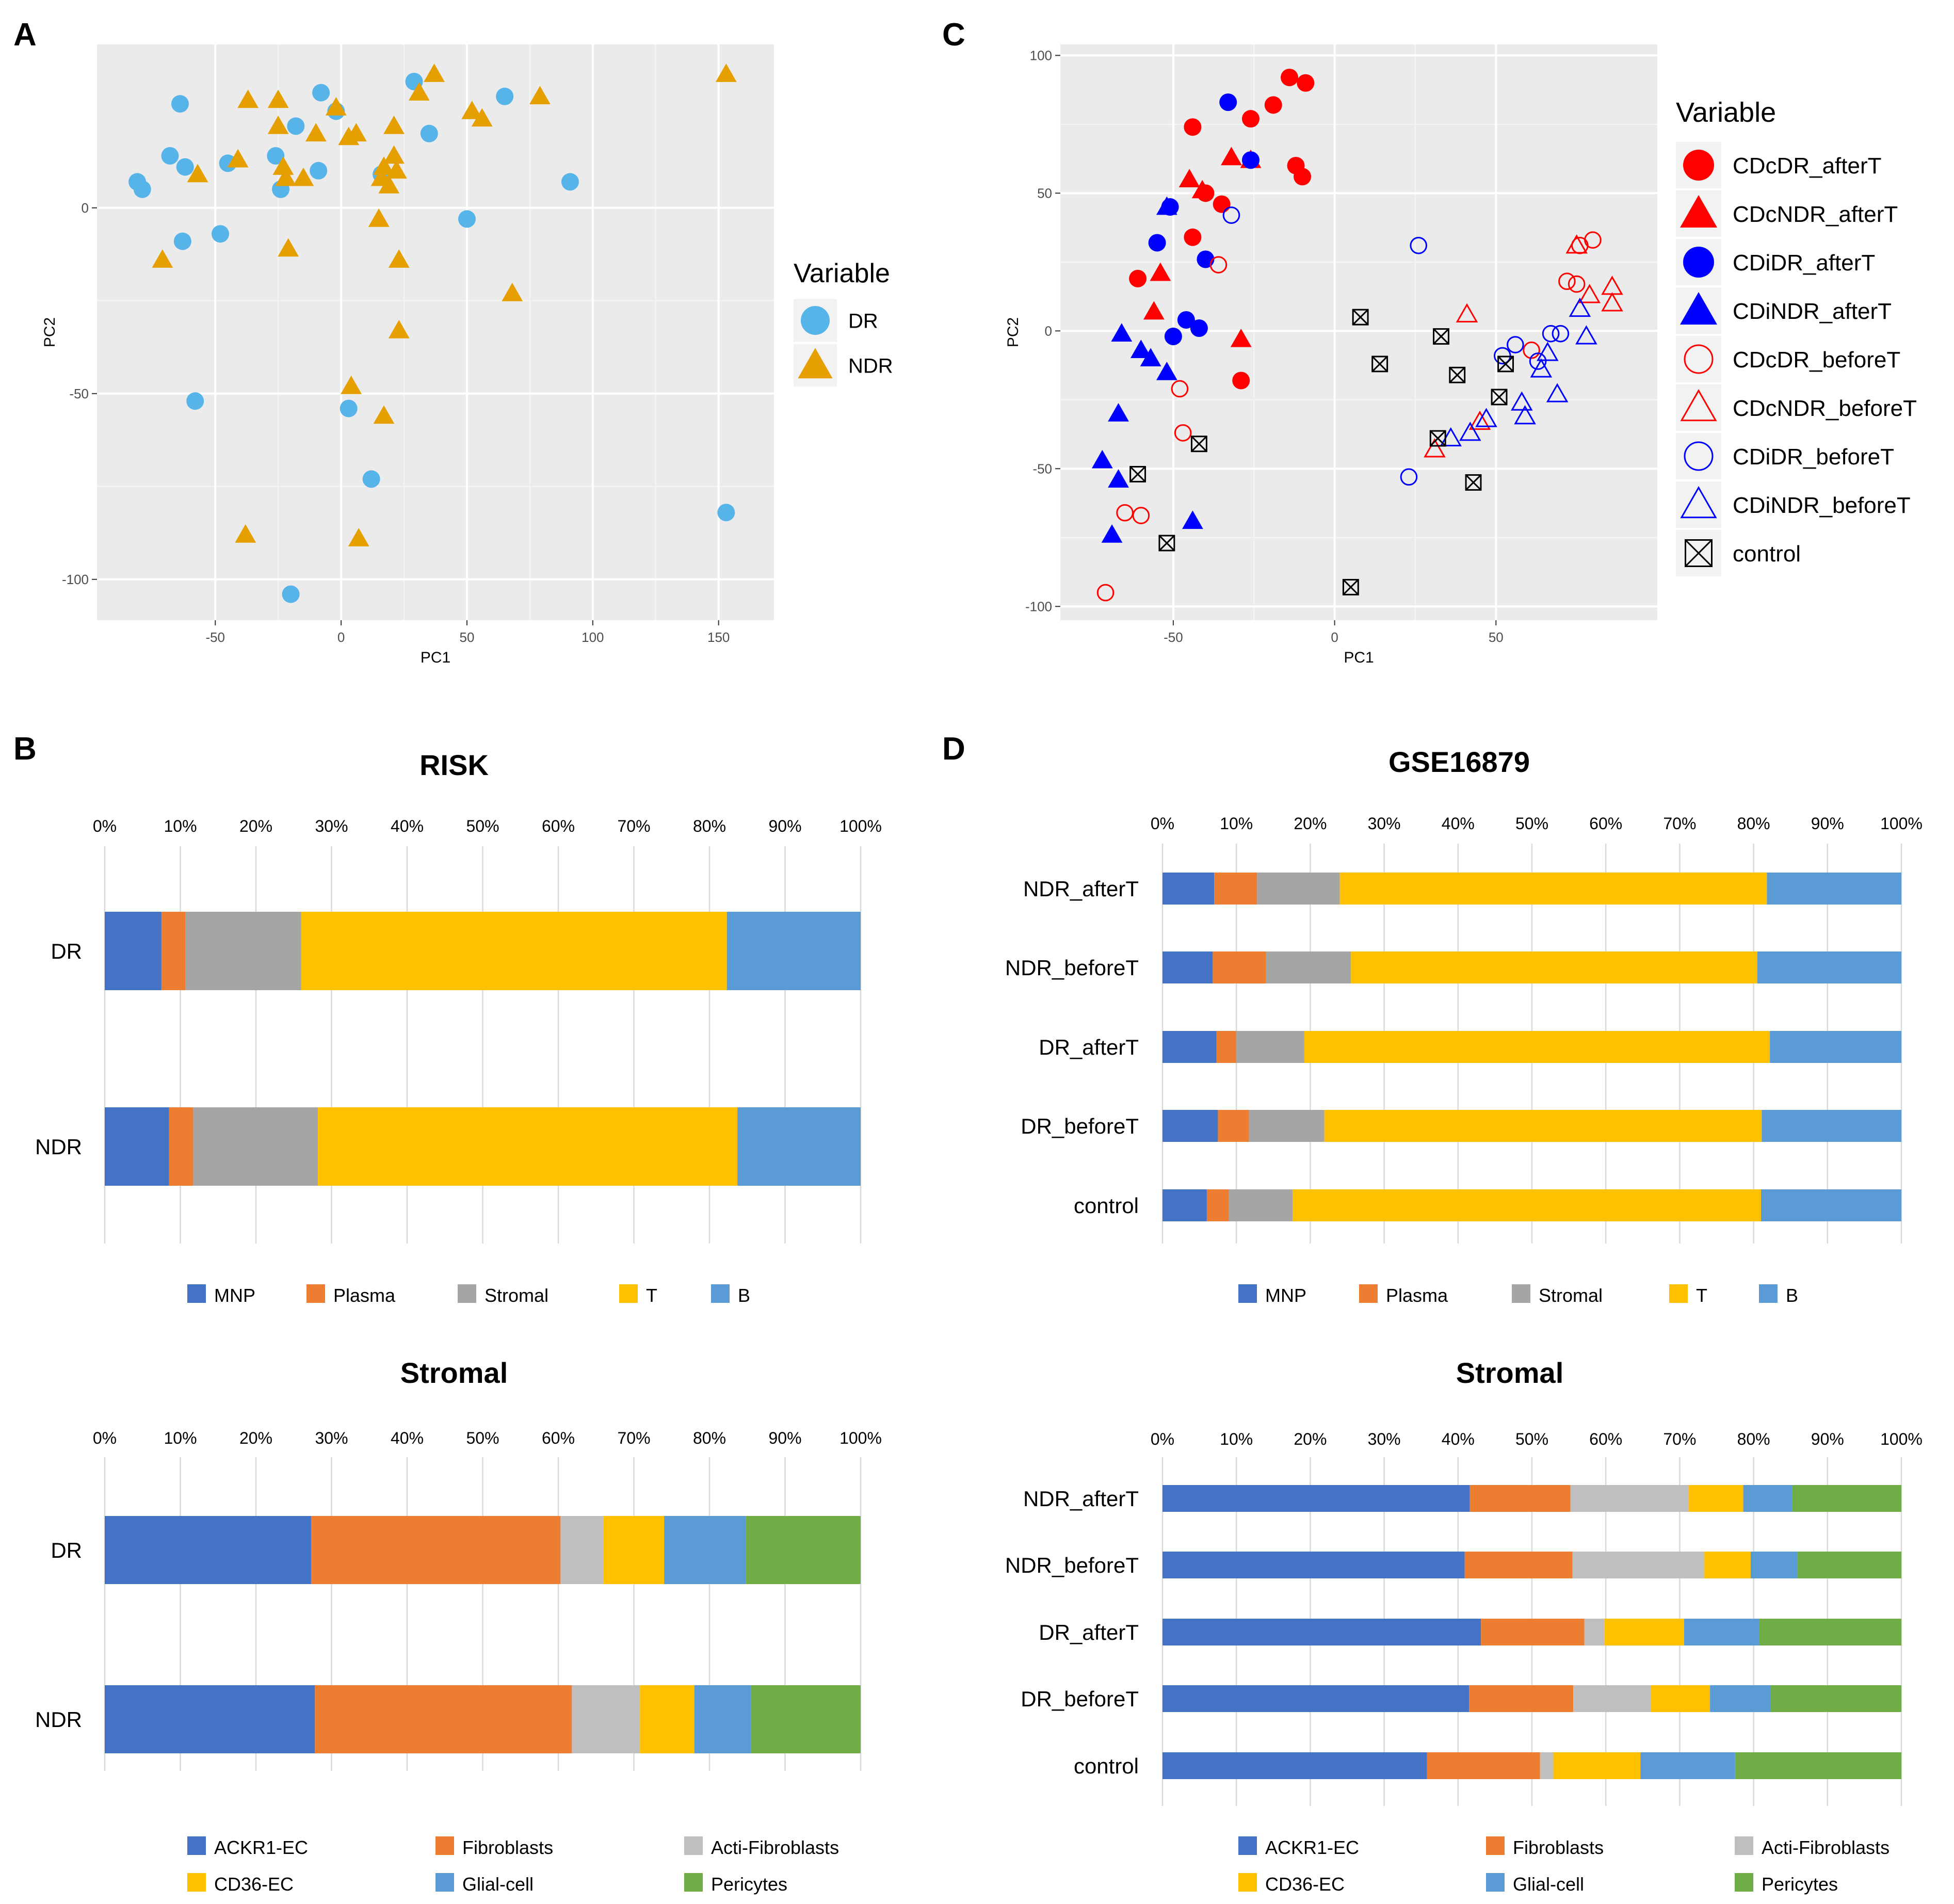  Describe the element at coordinates (197, 1845) in the screenshot. I see `legend-swatch-ackr1-ec` at that location.